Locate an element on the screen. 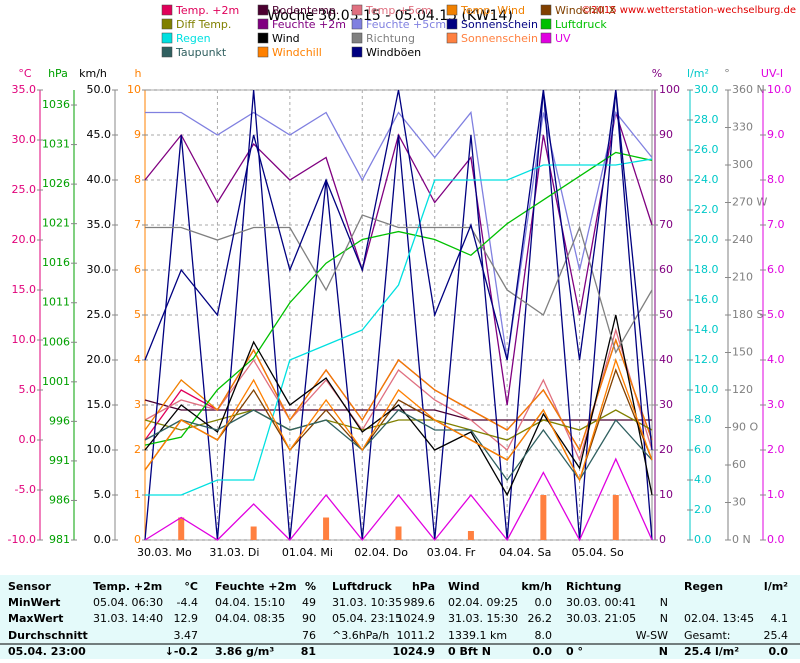 The height and width of the screenshot is (663, 800). table-cell: 05.04. 23:15 is located at coordinates (367, 618).